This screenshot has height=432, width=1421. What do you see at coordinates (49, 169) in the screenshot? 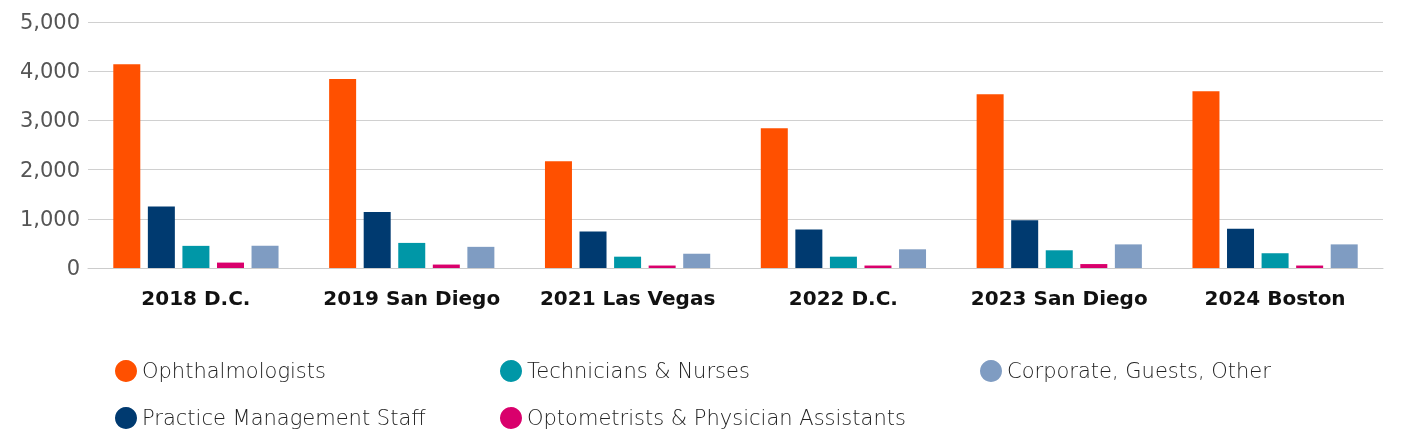
I see `y-tick-label: 2,000` at bounding box center [49, 169].